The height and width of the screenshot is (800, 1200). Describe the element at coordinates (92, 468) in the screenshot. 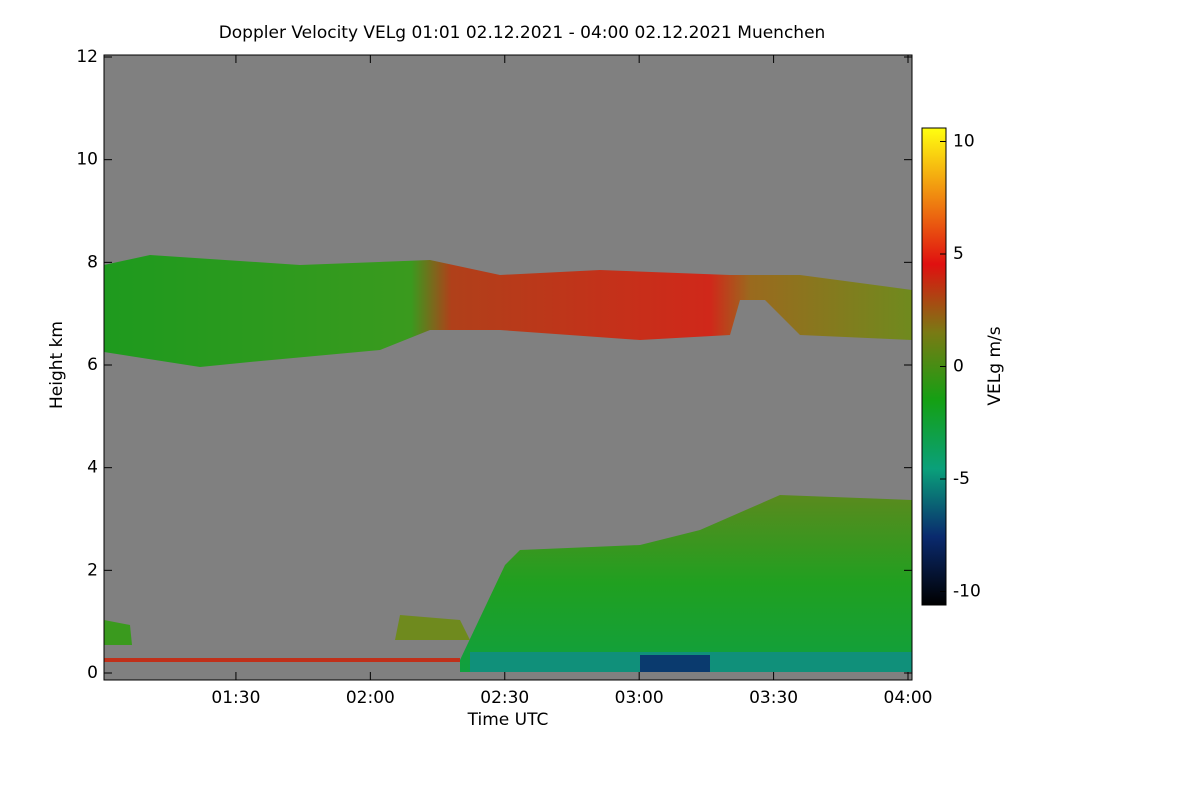

I see `y-tick-label: 4` at that location.